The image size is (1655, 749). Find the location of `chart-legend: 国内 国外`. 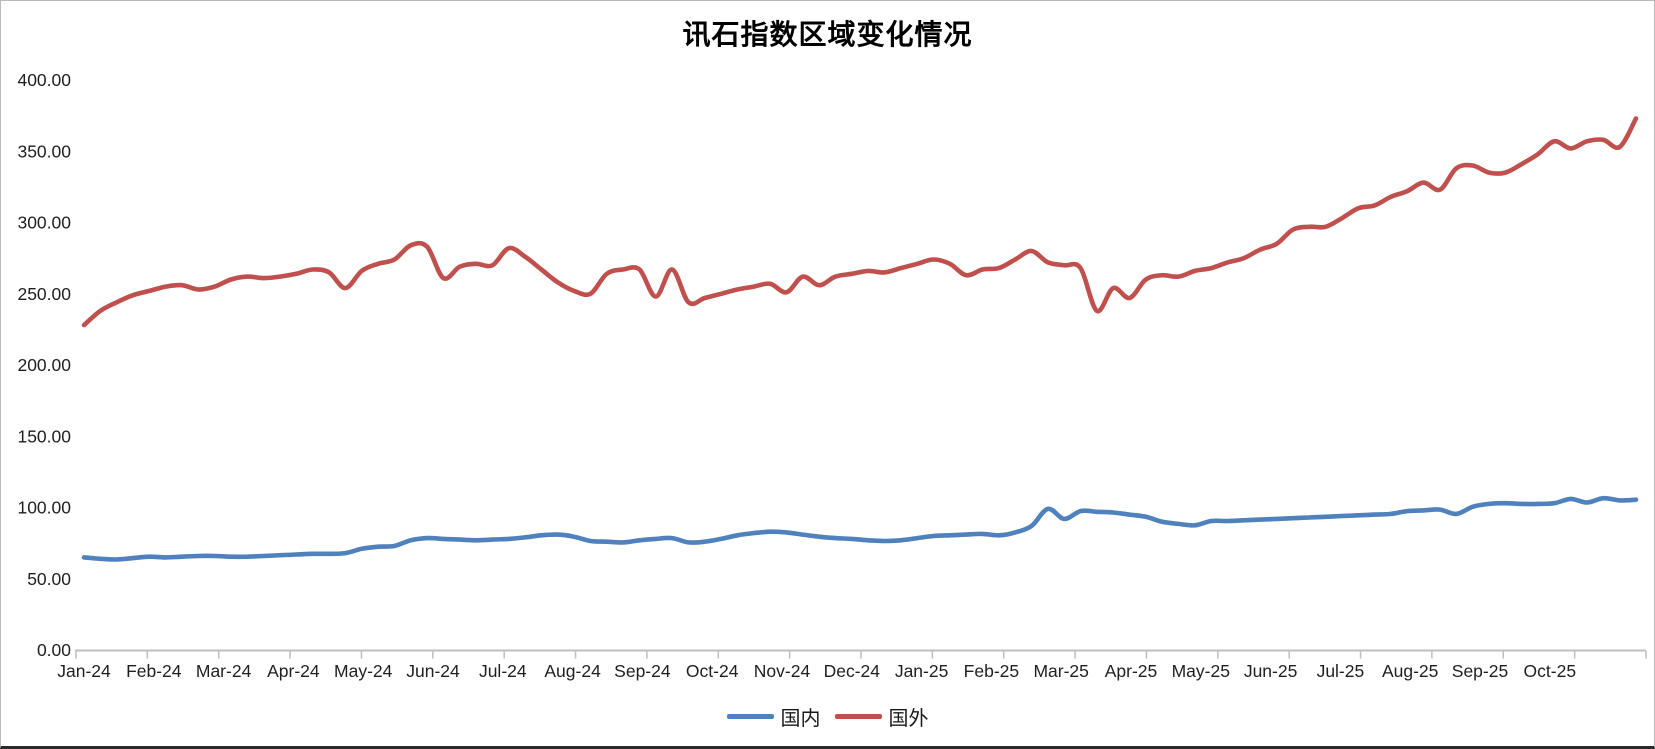

chart-legend: 国内 国外 is located at coordinates (827, 716).